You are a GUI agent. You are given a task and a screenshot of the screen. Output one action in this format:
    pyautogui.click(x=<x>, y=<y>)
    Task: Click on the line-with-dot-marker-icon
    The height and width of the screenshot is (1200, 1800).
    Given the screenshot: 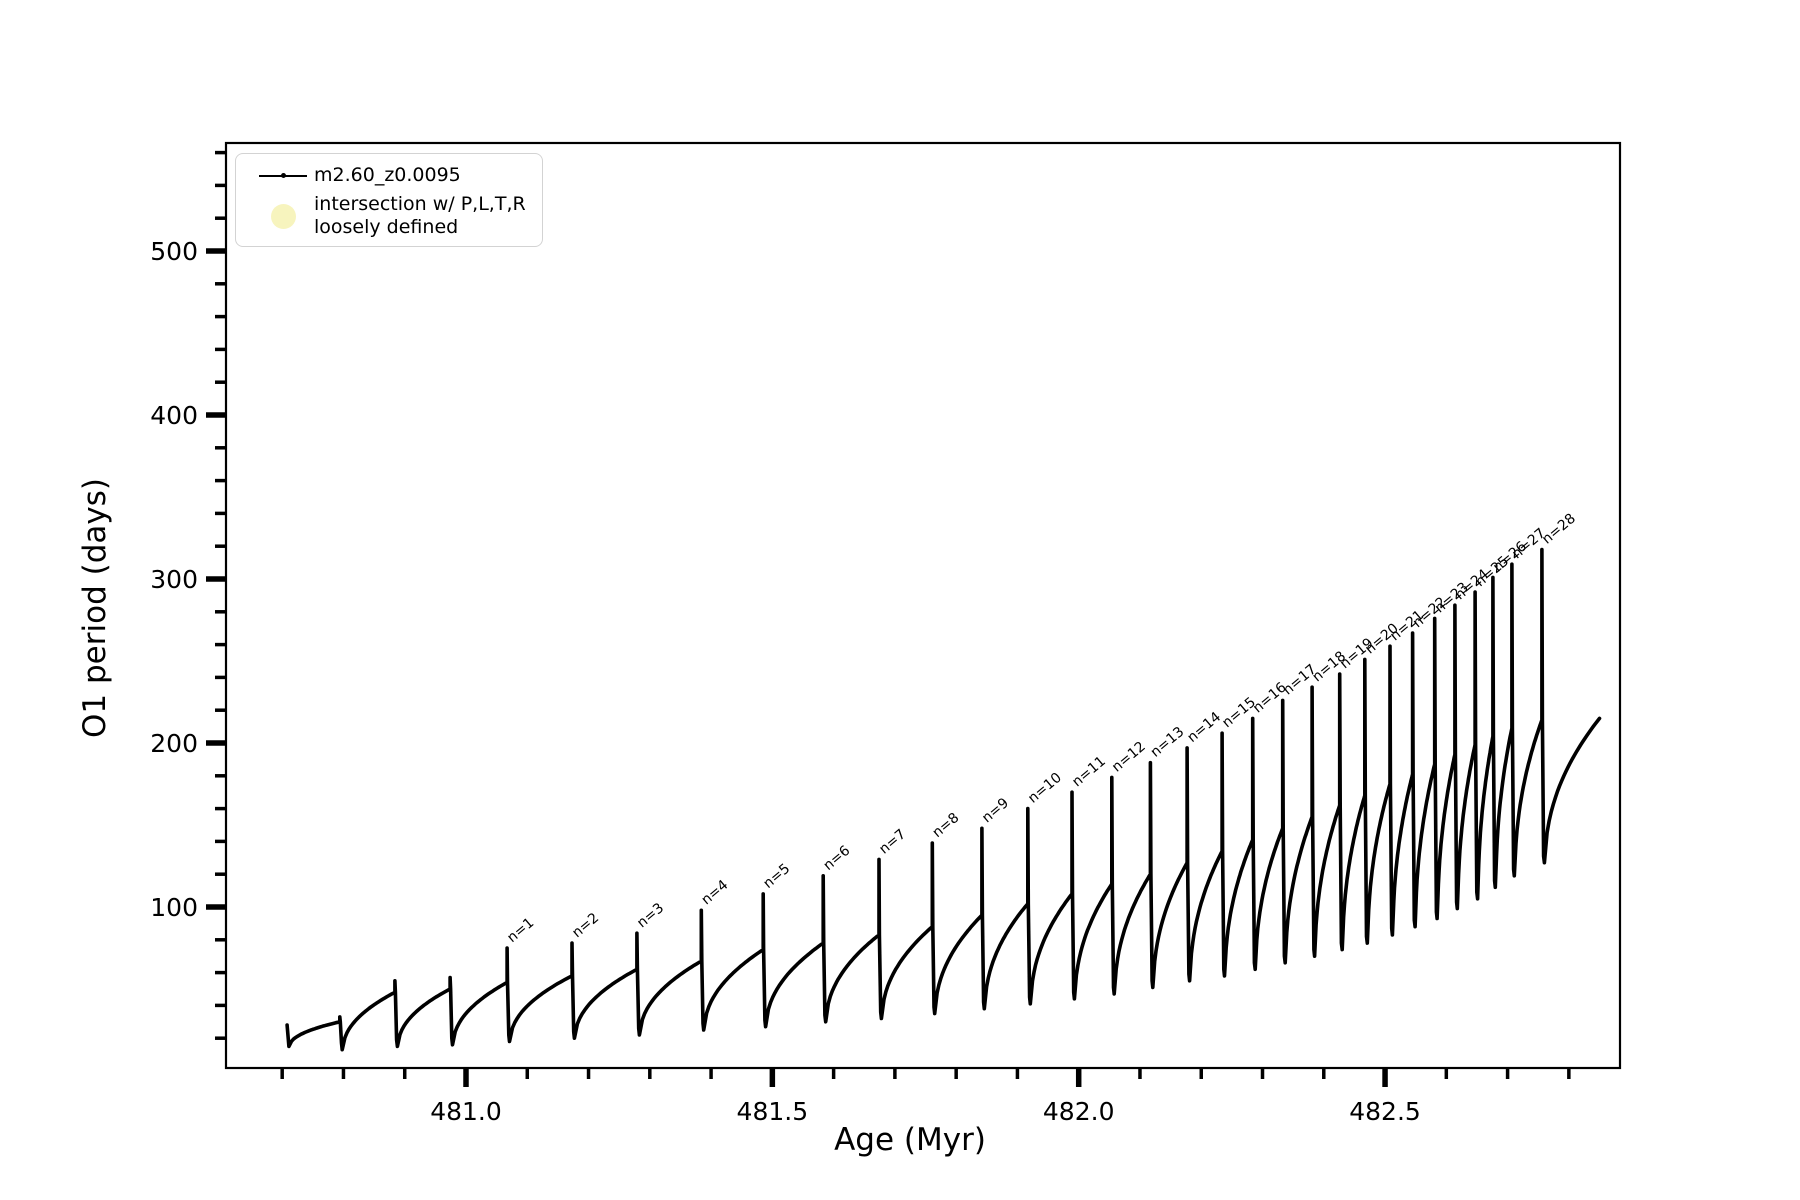 What is the action you would take?
    pyautogui.click(x=283, y=175)
    